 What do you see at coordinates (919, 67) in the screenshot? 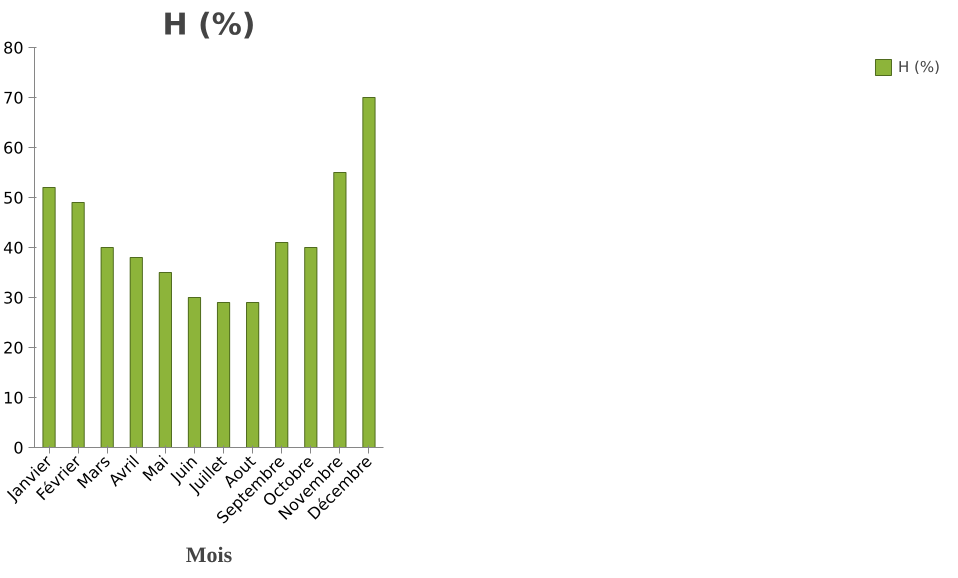
I see `legend-label: H (%)` at bounding box center [919, 67].